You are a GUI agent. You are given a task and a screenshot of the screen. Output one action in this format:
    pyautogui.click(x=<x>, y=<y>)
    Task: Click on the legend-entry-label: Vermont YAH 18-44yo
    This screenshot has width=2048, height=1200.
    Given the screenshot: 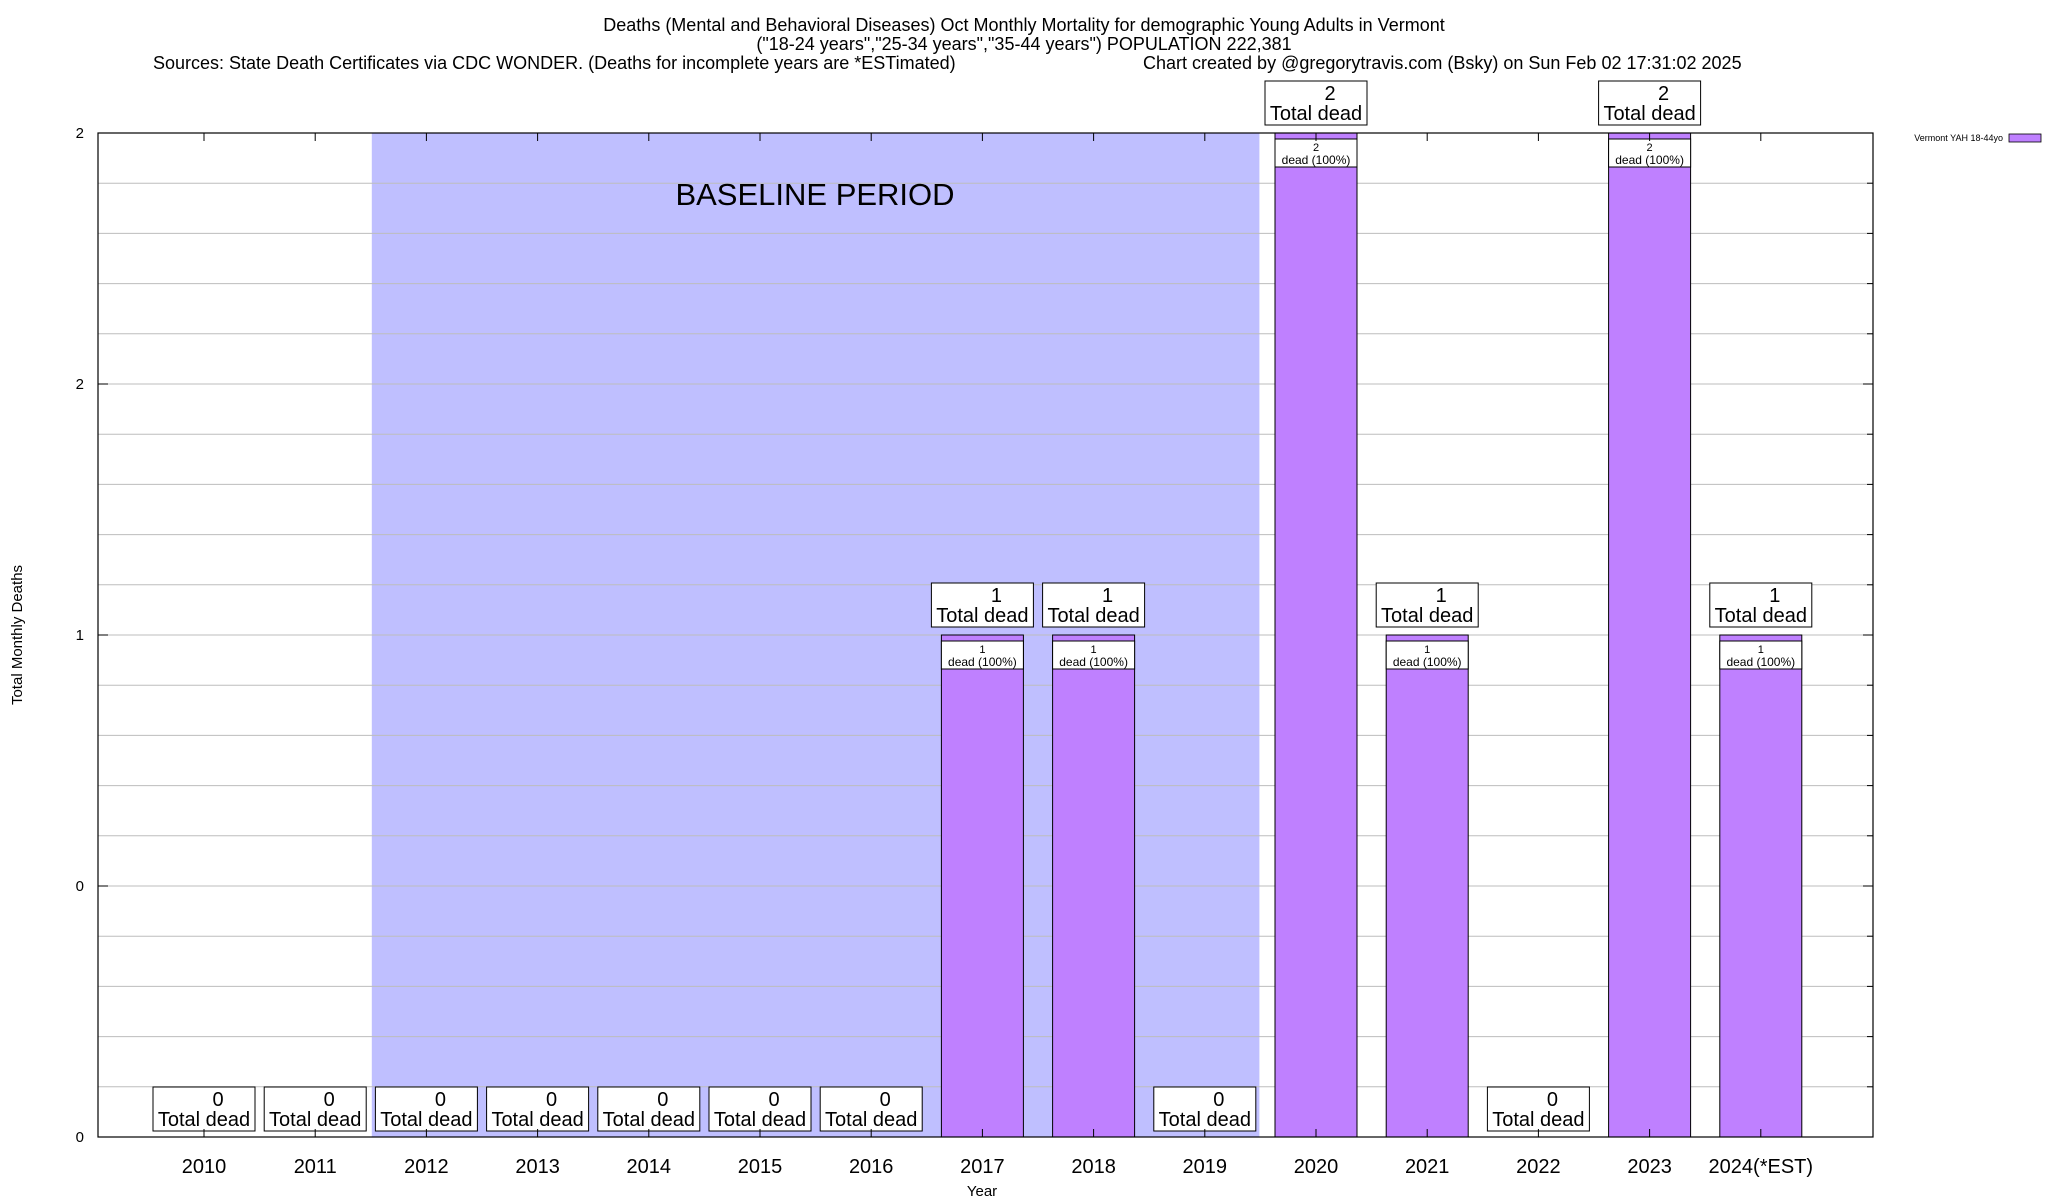 What is the action you would take?
    pyautogui.click(x=1958, y=138)
    